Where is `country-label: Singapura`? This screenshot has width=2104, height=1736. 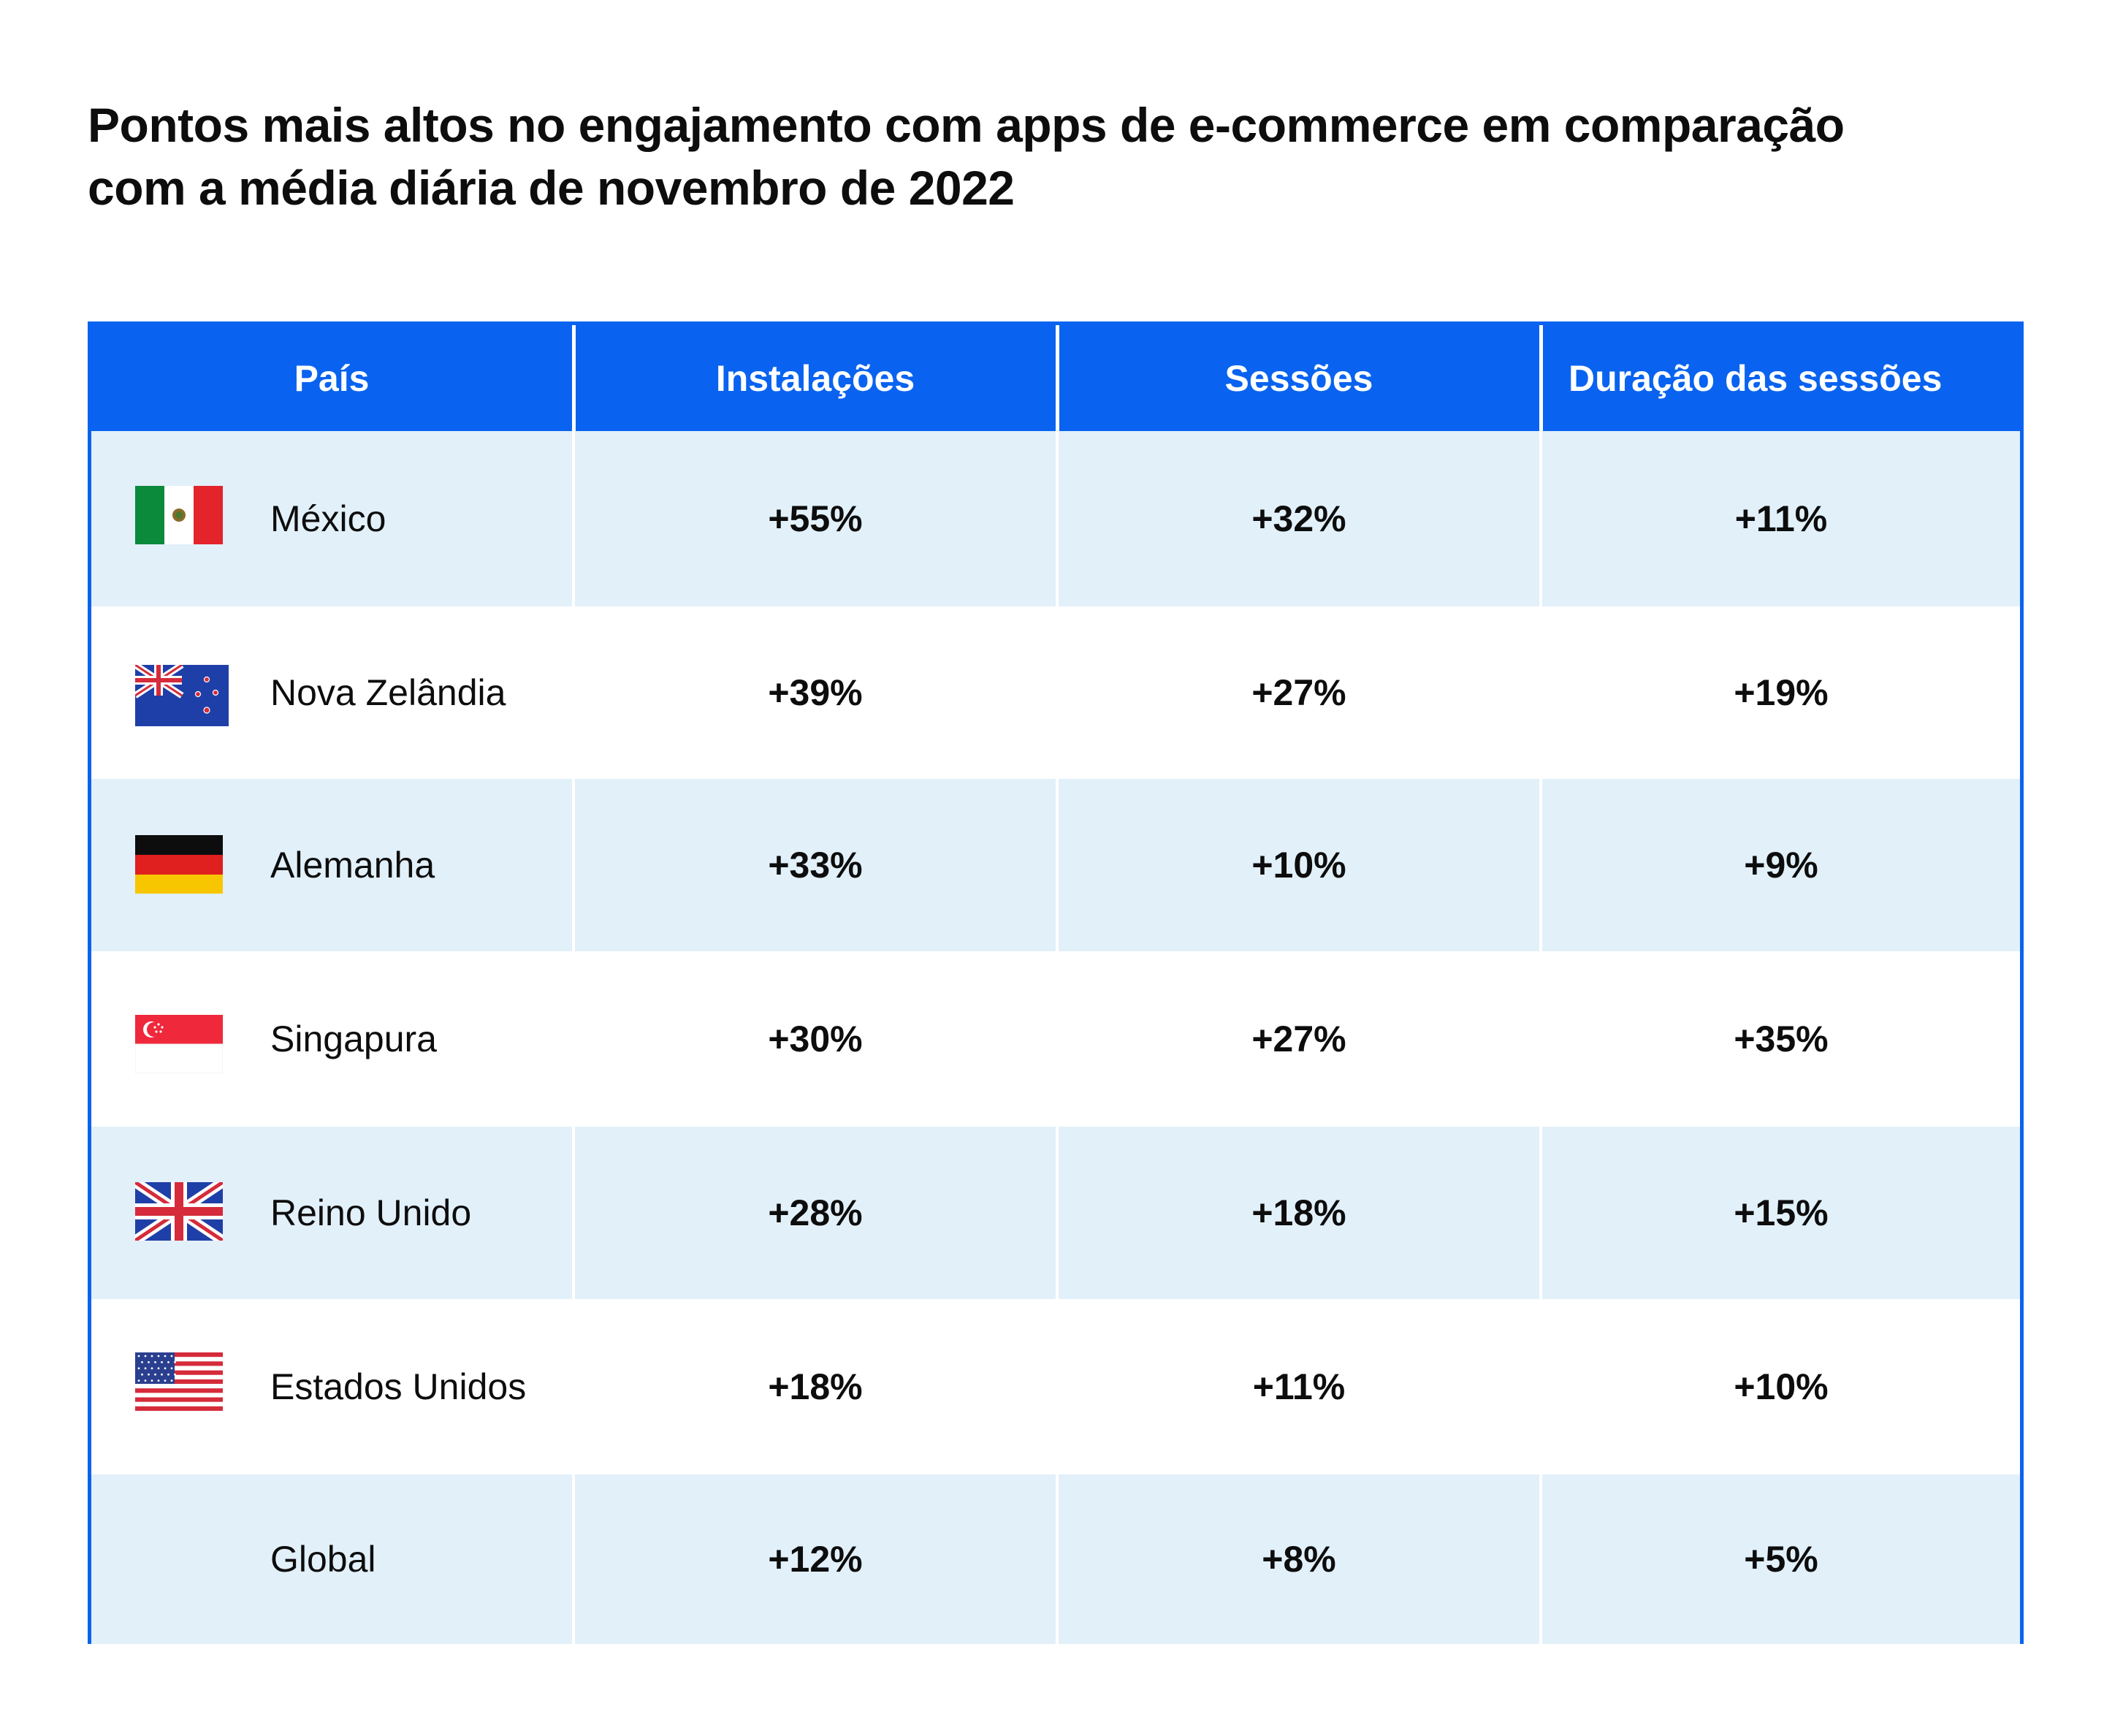
country-label: Singapura is located at coordinates (353, 1039).